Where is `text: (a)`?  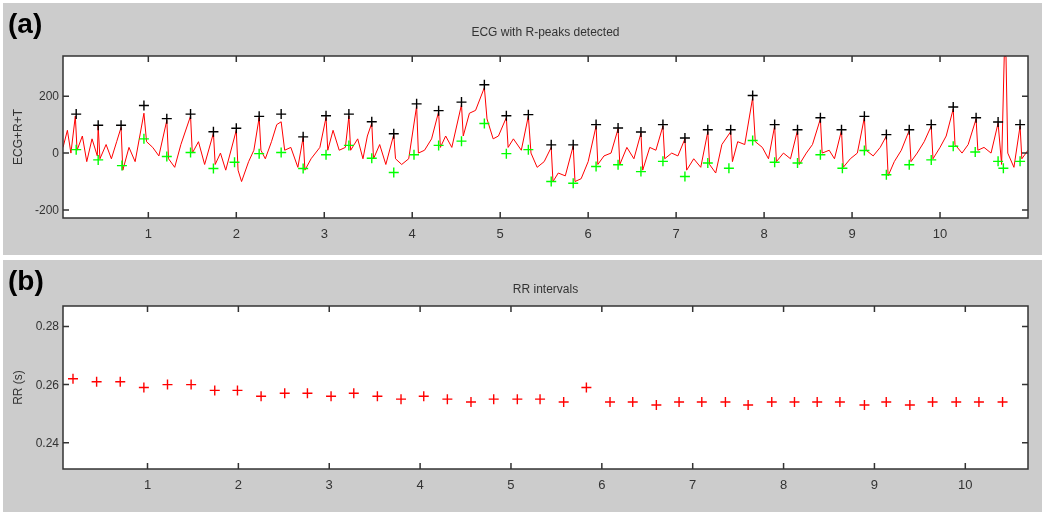
text: (a) is located at coordinates (25, 23).